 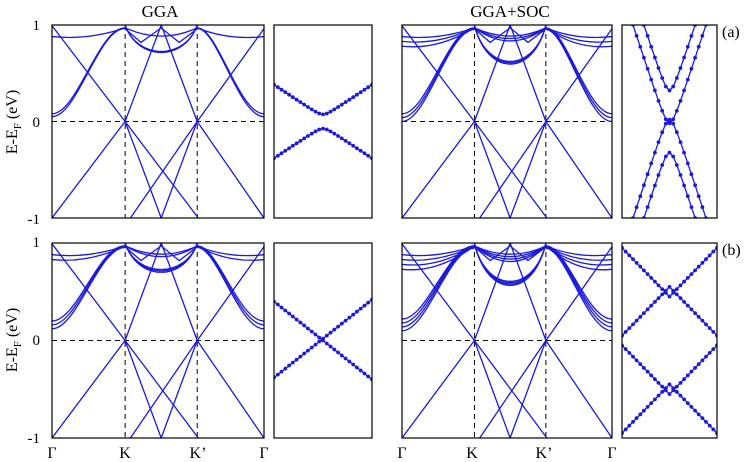 I want to click on panel-b-gga-zoom, so click(x=323, y=340).